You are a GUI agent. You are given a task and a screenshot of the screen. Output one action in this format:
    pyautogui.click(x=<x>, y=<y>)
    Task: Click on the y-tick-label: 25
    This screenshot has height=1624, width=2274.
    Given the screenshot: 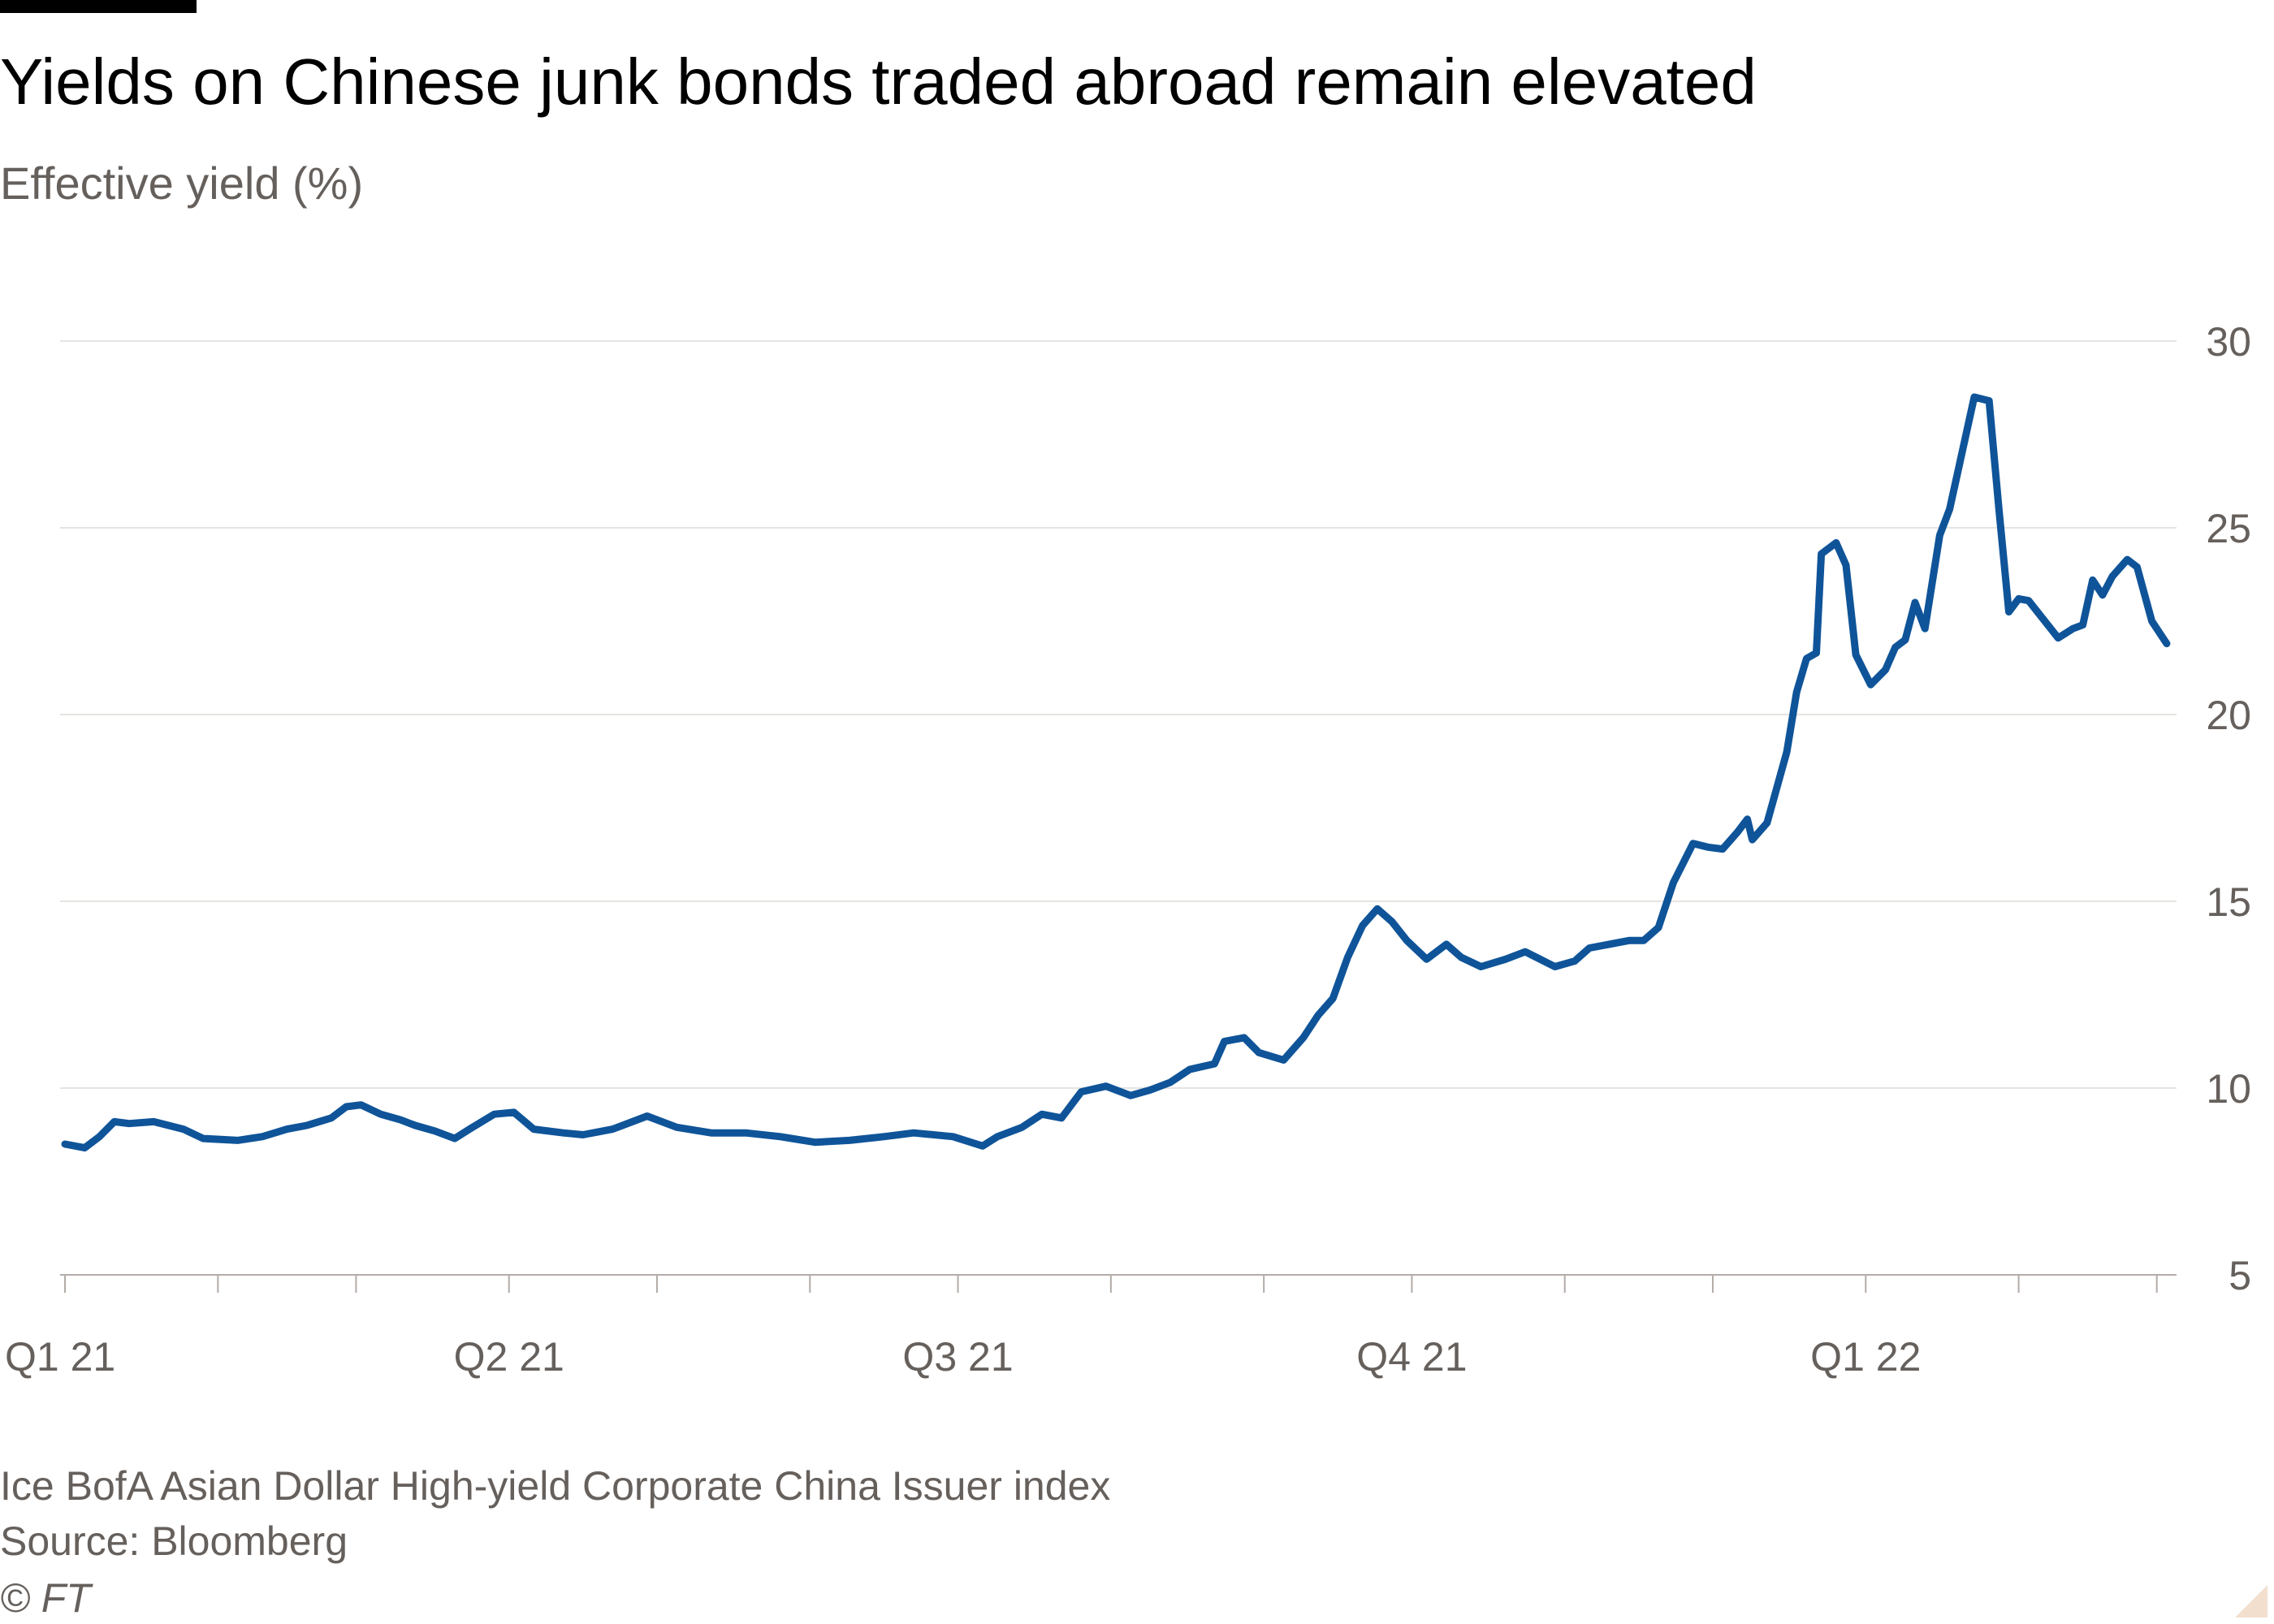 What is the action you would take?
    pyautogui.click(x=2228, y=529)
    